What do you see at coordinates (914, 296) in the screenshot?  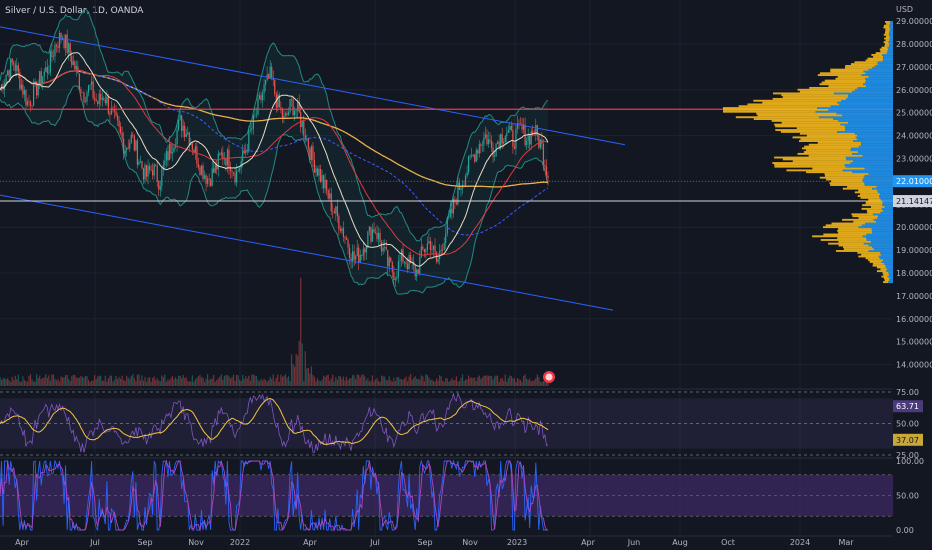 I see `price-tick-label: 17.00000` at bounding box center [914, 296].